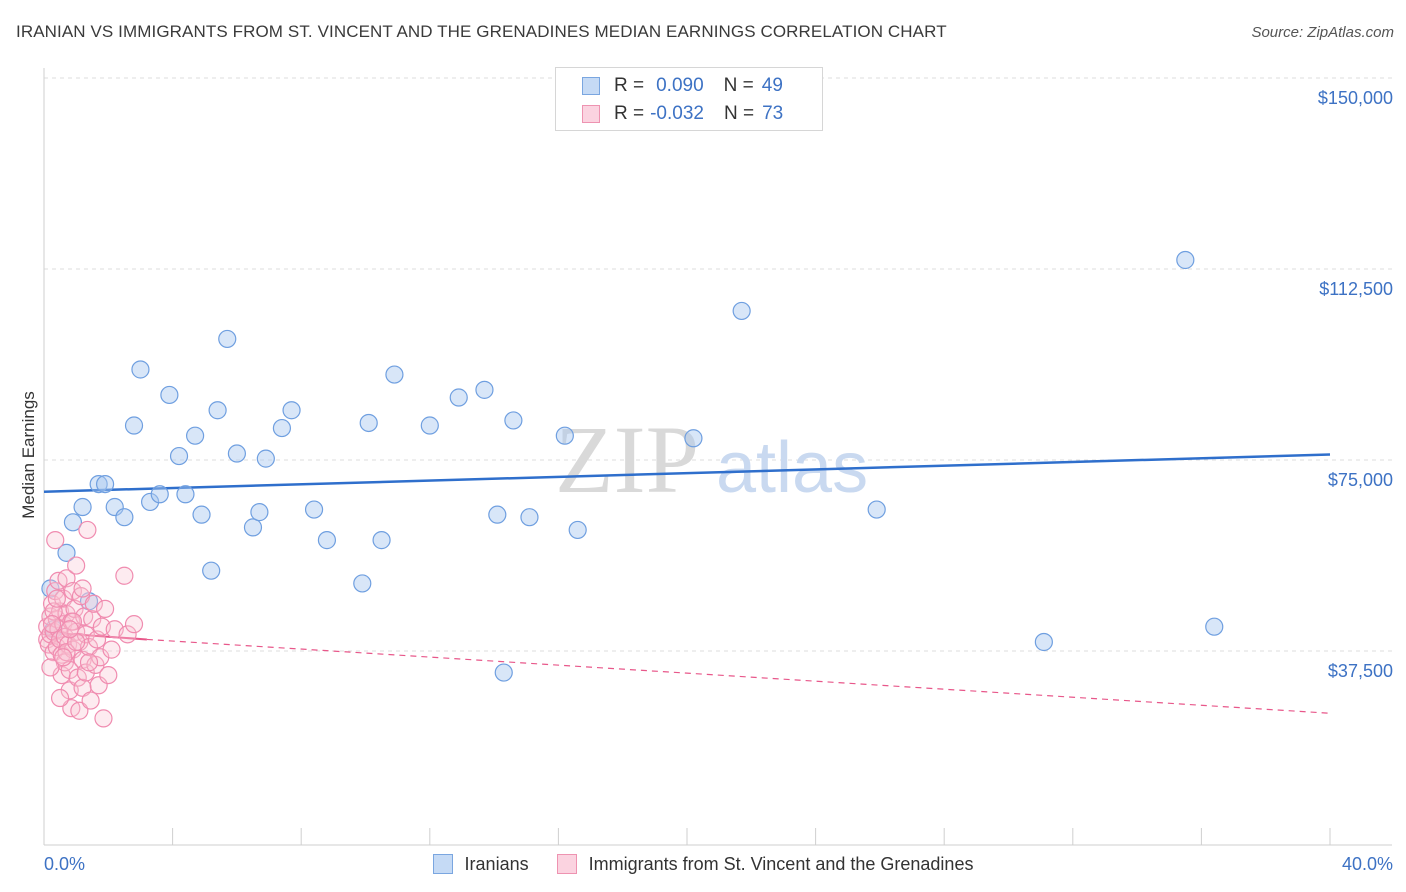  I want to click on legend-row-iranians: R = 0.090 N = 49, so click(682, 86).